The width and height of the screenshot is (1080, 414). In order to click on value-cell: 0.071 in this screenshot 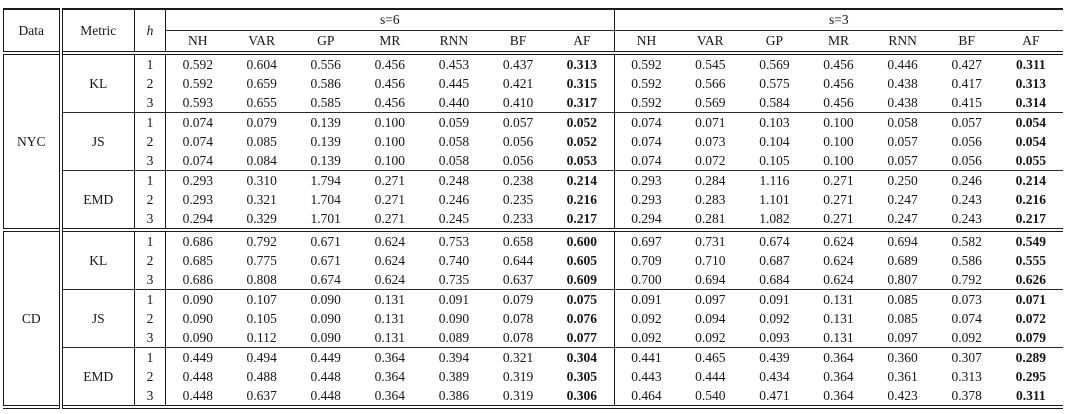, I will do `click(1030, 299)`.